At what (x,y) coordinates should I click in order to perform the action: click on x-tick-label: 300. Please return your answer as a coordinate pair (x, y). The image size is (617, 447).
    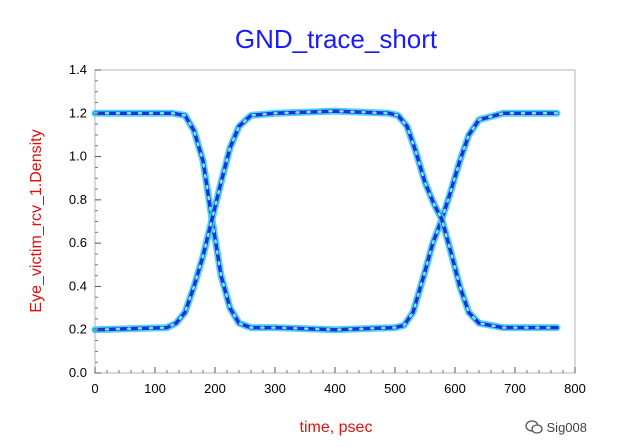
    Looking at the image, I should click on (275, 388).